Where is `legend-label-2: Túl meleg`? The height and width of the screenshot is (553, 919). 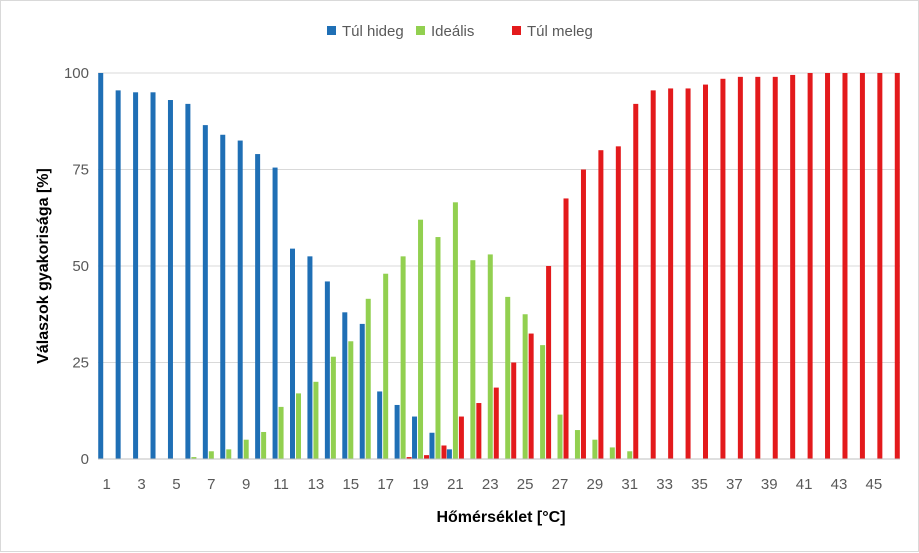
legend-label-2: Túl meleg is located at coordinates (560, 31).